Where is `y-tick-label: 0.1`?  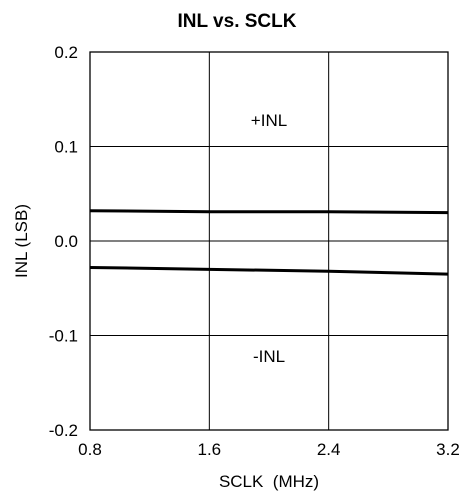
y-tick-label: 0.1 is located at coordinates (66, 147).